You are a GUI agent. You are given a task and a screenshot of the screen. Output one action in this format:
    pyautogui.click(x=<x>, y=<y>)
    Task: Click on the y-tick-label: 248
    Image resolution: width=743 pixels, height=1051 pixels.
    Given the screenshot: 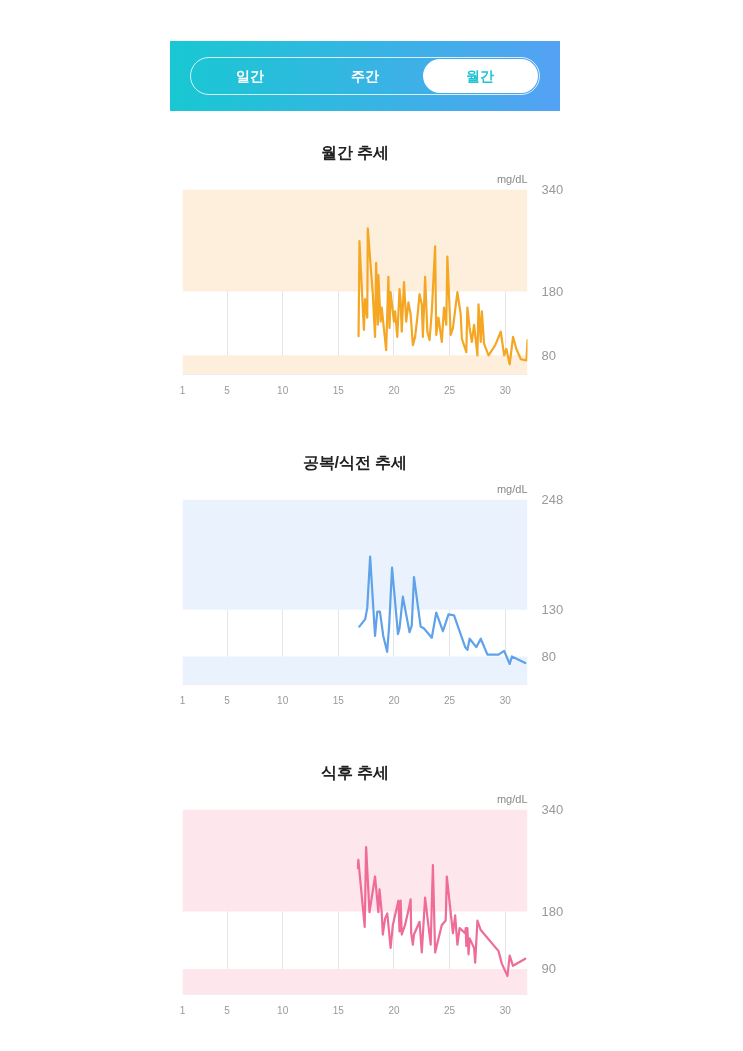 What is the action you would take?
    pyautogui.click(x=552, y=499)
    